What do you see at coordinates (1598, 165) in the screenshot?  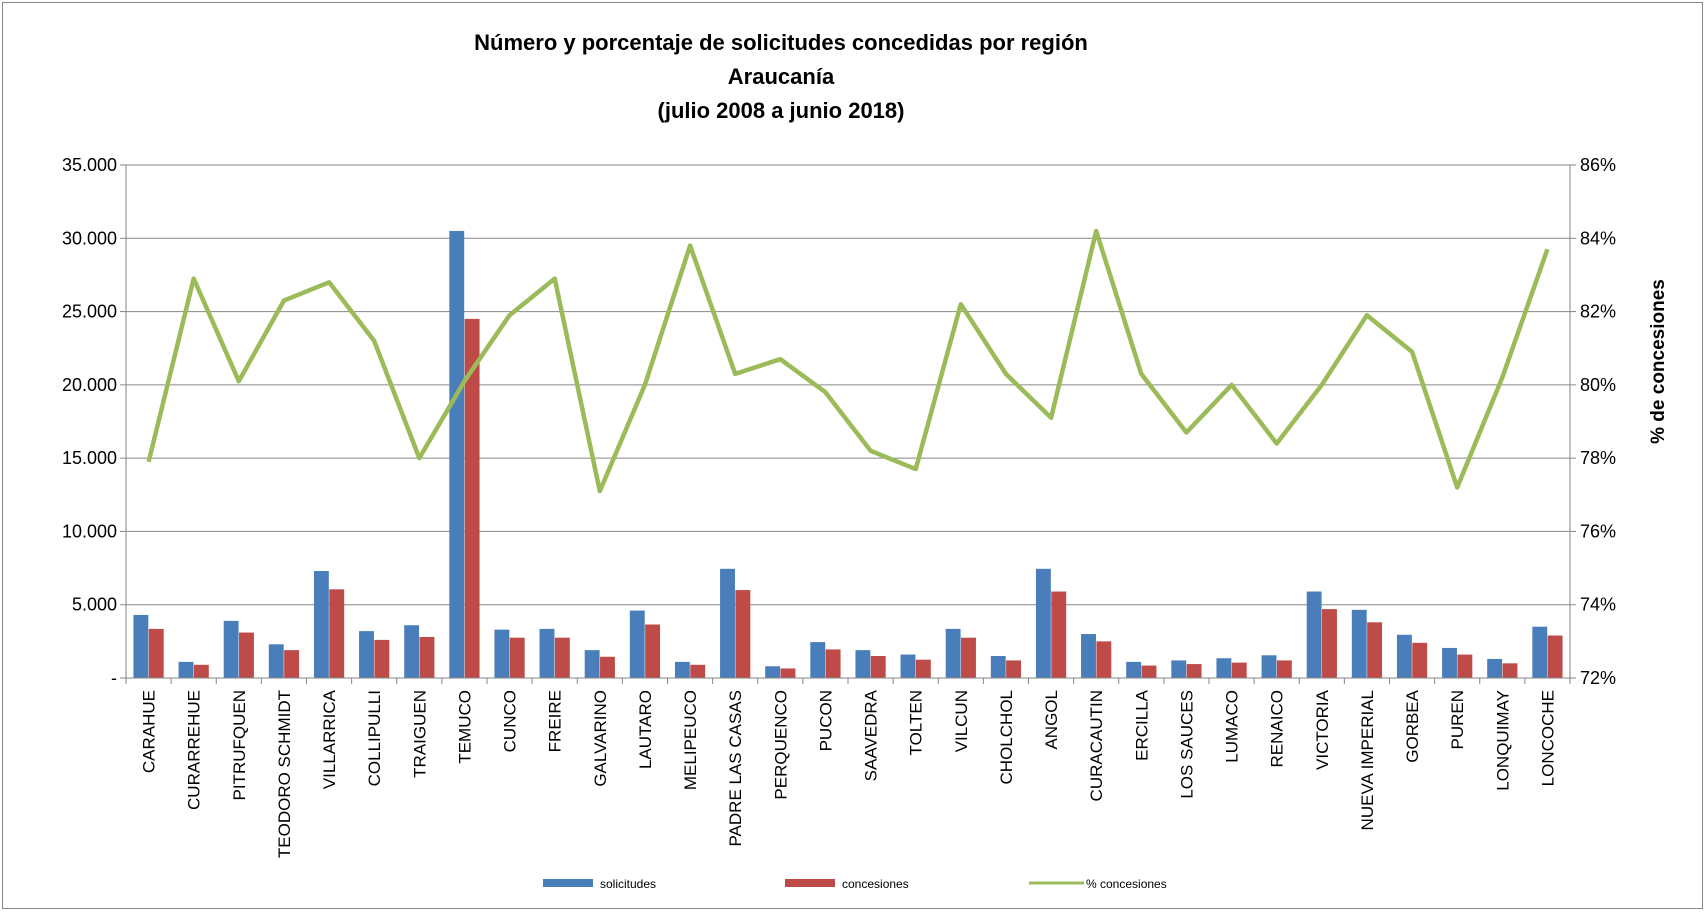 I see `y-right-tick-label: 86%` at bounding box center [1598, 165].